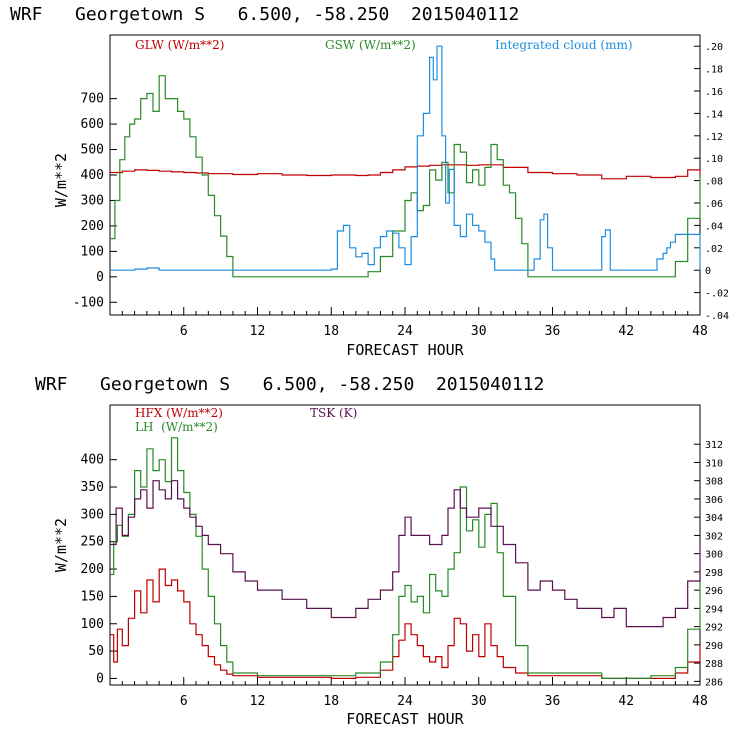  Describe the element at coordinates (408, 323) in the screenshot. I see `top-x-axis: 6 12 18 24 30 36 42 48` at that location.